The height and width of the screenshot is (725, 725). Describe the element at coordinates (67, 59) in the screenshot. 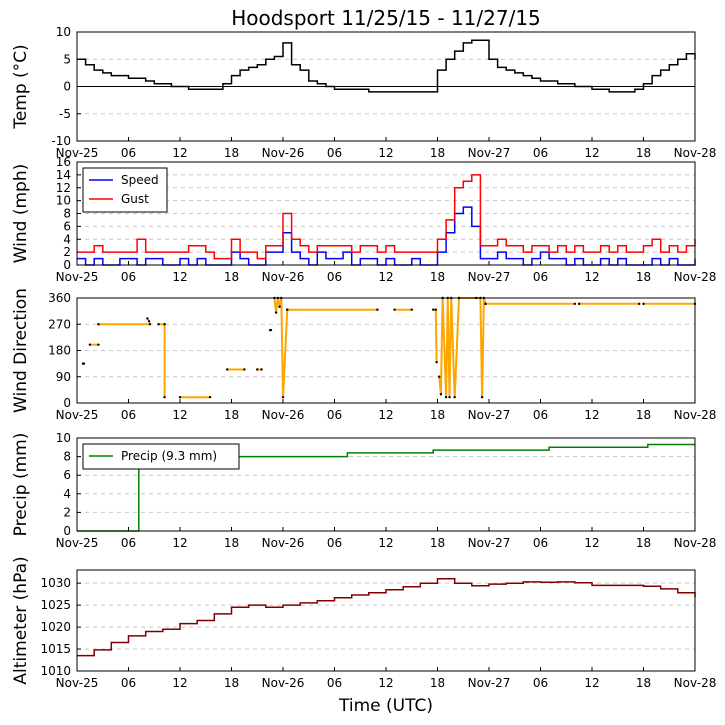

I see `temp-y-tick-label: 5` at that location.